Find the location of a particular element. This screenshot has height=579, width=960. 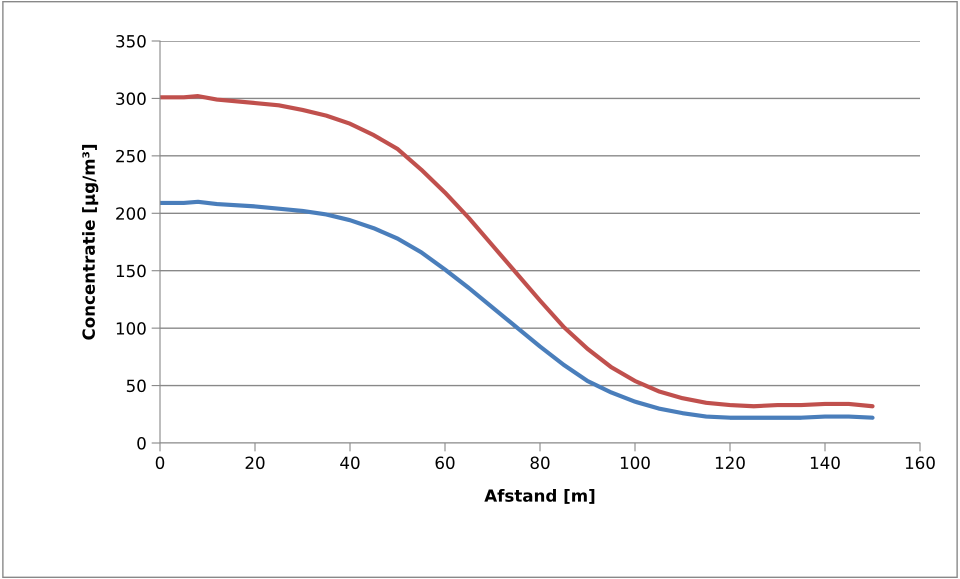

x-tick-label: 0 is located at coordinates (160, 463).